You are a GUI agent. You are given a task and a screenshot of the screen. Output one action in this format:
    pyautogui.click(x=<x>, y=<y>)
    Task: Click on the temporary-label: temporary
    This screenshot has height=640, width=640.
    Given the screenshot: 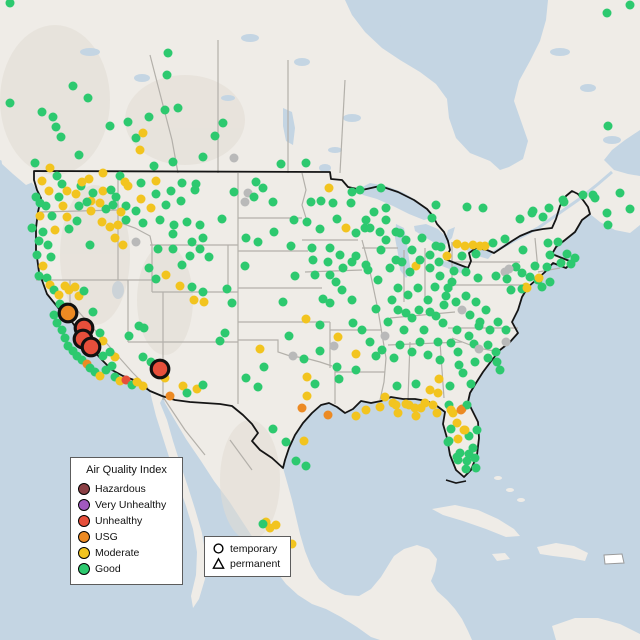 What is the action you would take?
    pyautogui.click(x=254, y=548)
    